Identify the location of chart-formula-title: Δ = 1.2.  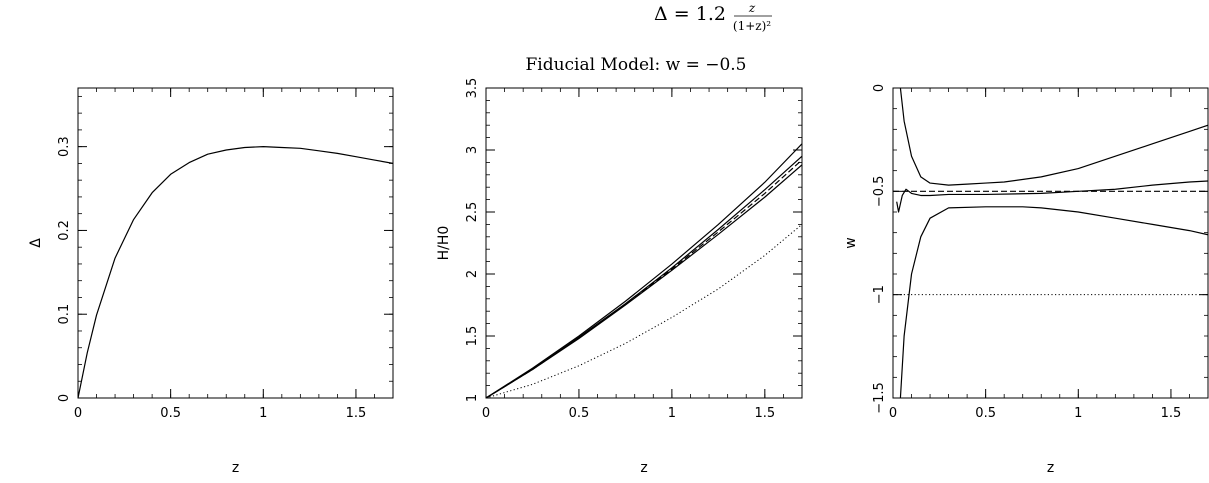
(690, 14).